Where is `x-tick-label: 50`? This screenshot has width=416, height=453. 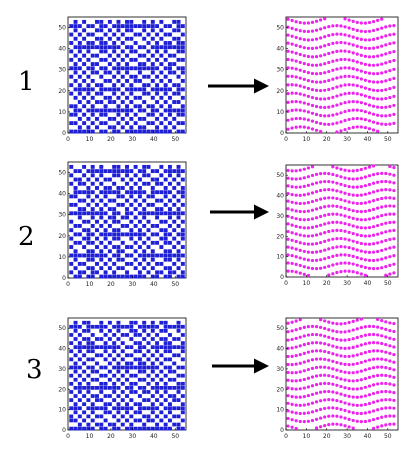
x-tick-label: 50 is located at coordinates (388, 139).